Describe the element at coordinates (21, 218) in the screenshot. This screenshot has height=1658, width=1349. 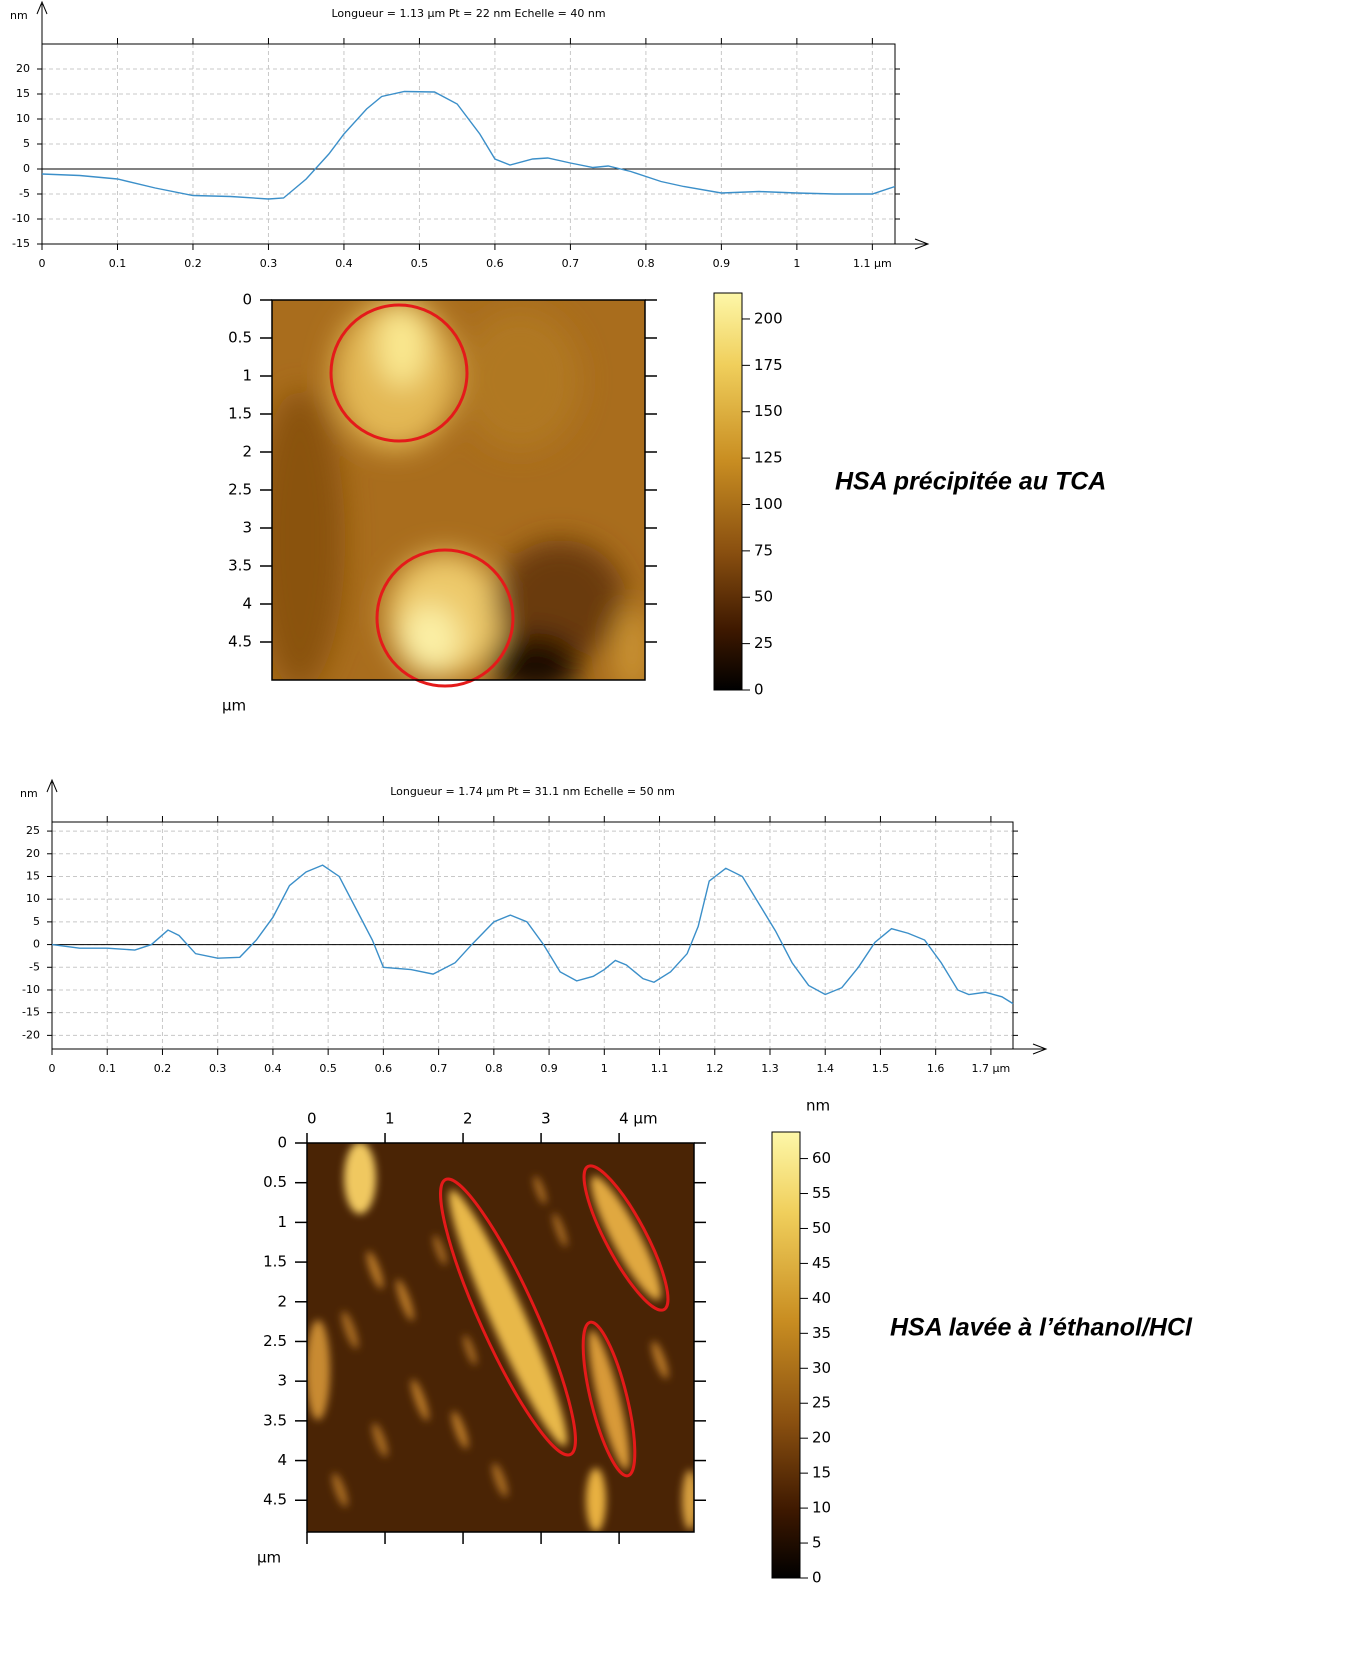
I see `y-tick-label: -10` at that location.